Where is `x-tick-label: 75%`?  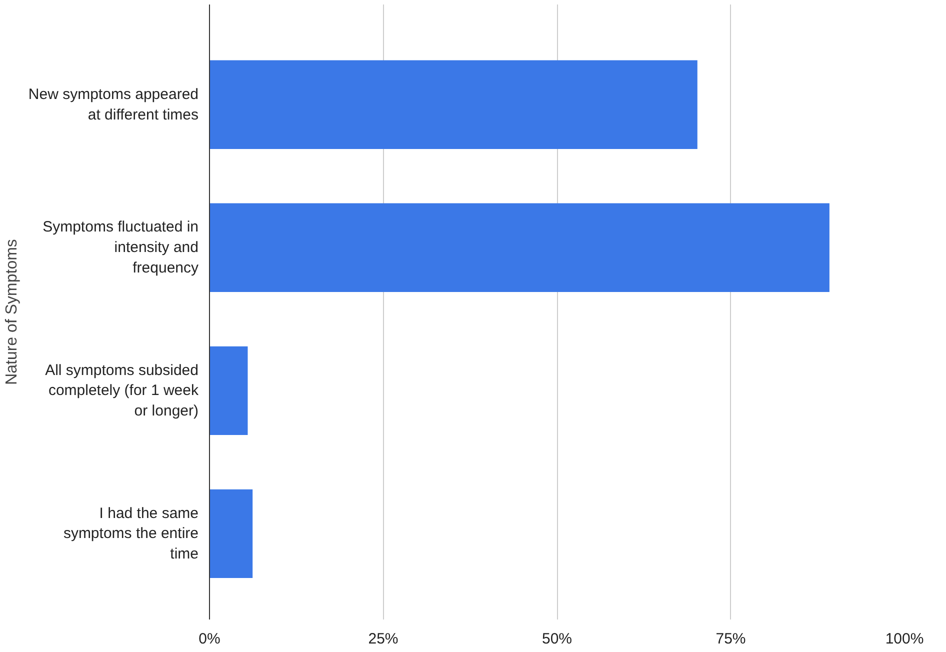
x-tick-label: 75% is located at coordinates (731, 639).